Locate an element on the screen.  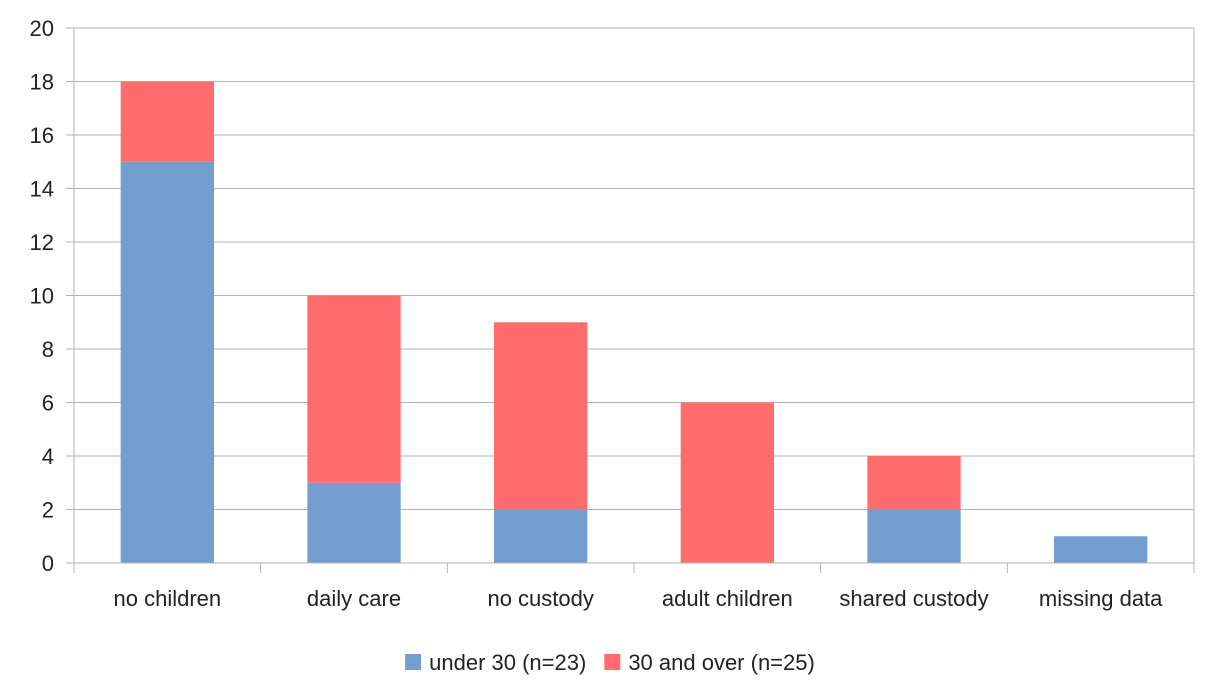
legend: under 30 (n=23) 30 and over (n=25) is located at coordinates (610, 662).